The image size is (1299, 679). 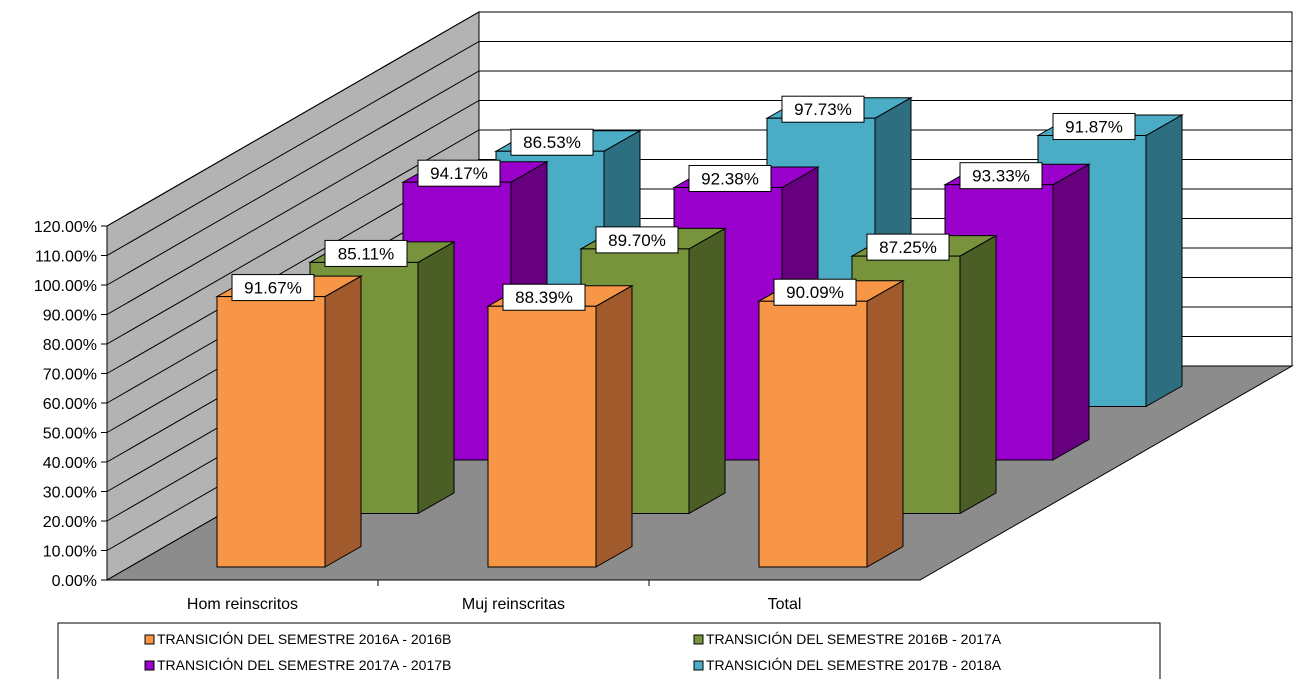 I want to click on y-tick-label: 70.00%, so click(x=70, y=375).